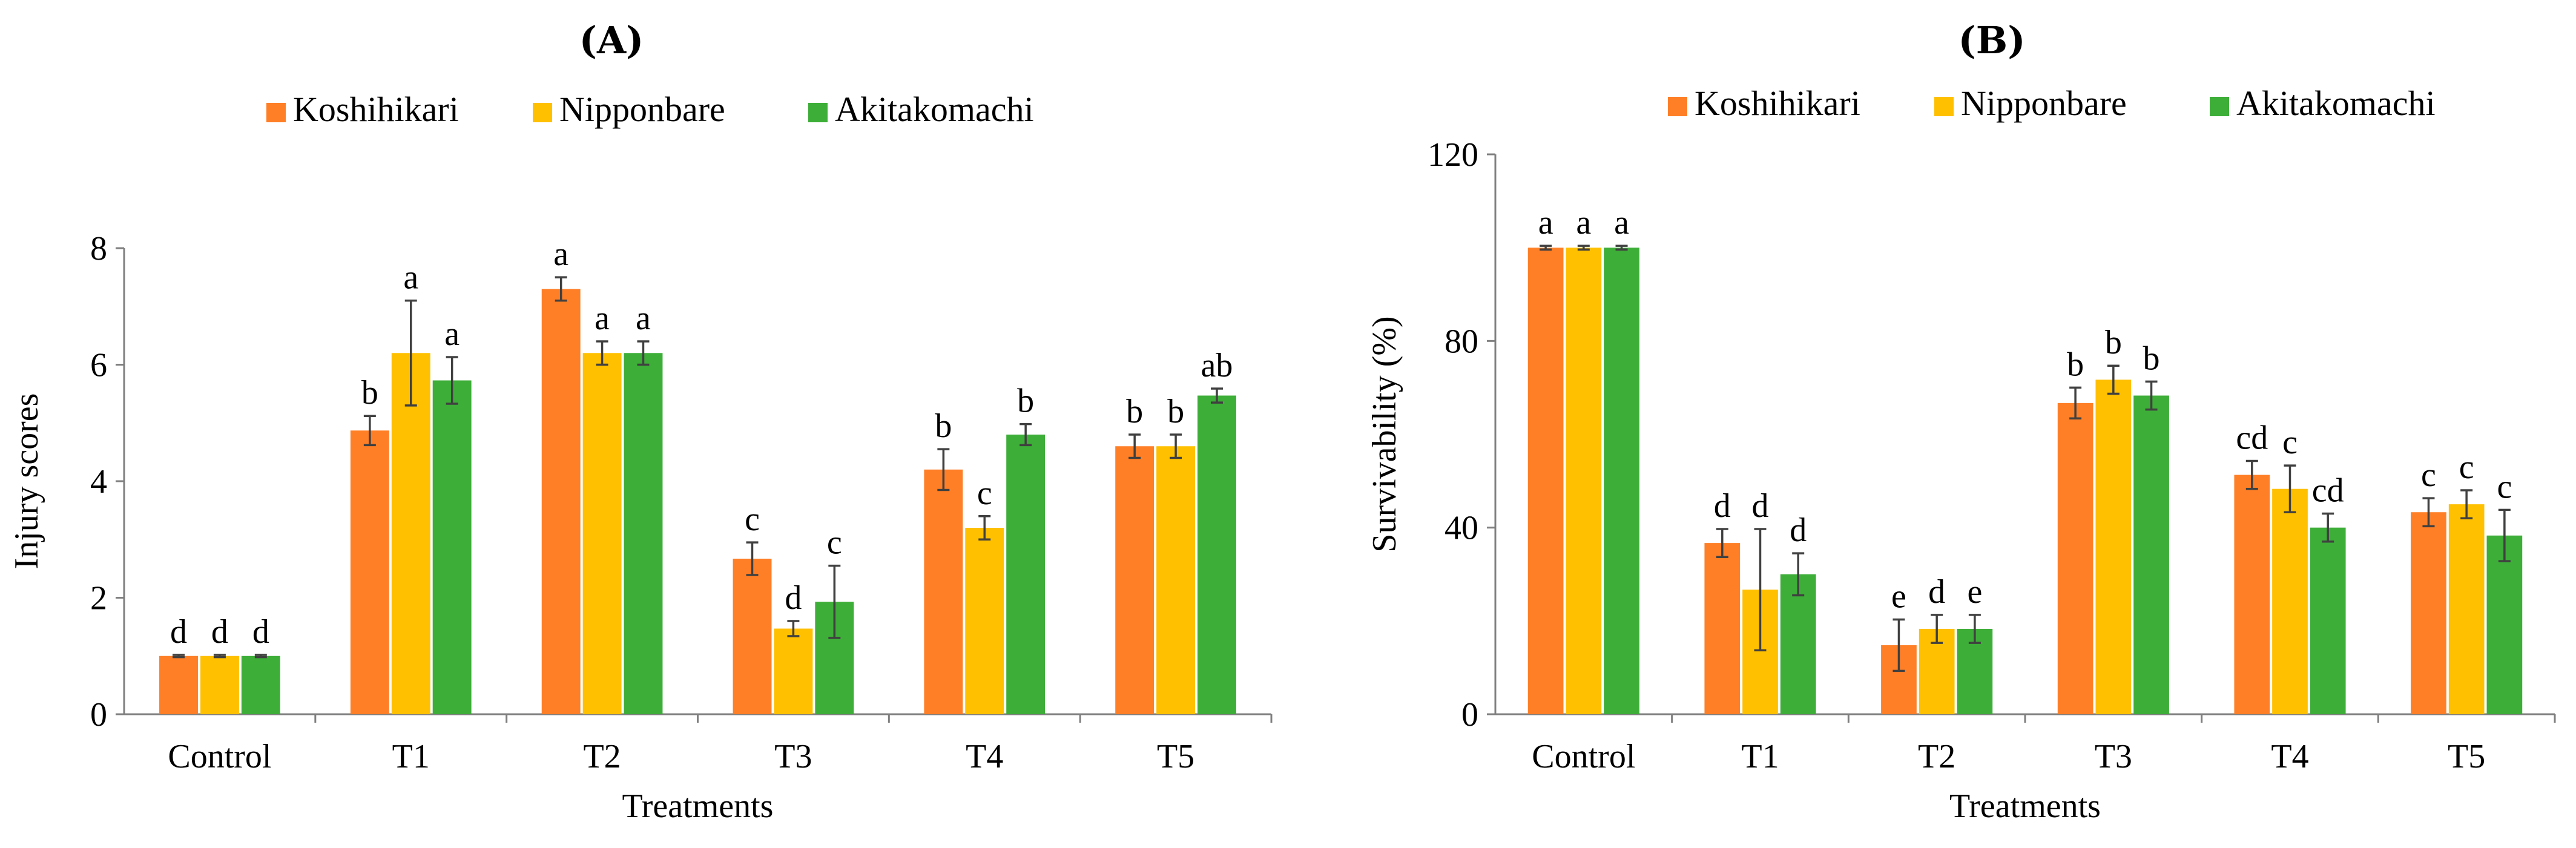 The image size is (2576, 848). I want to click on x-tick-label: T2, so click(602, 756).